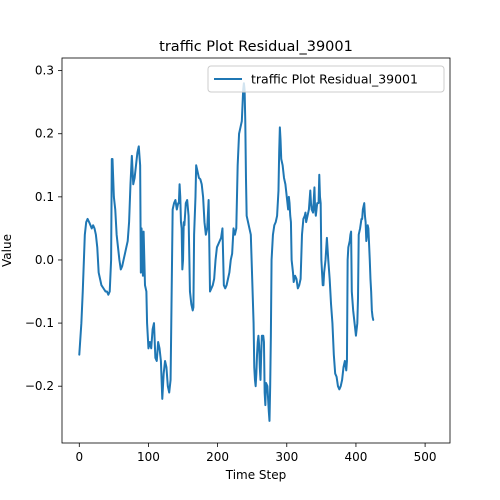 This screenshot has width=500, height=500. I want to click on x-tick-label: 100, so click(148, 457).